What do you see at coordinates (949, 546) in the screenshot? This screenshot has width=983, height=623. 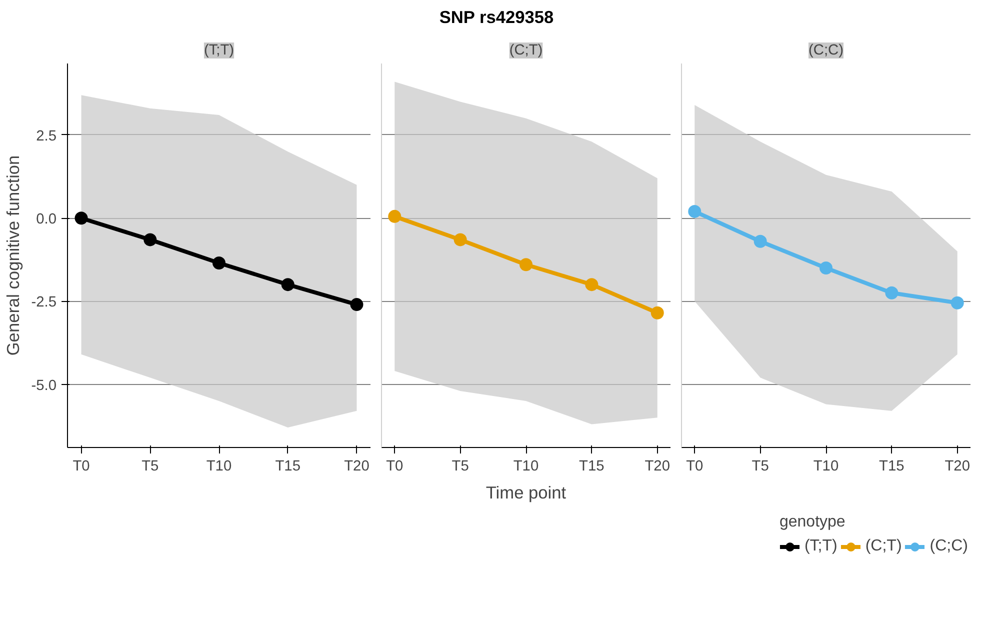 I see `legend-label: (C;C)` at bounding box center [949, 546].